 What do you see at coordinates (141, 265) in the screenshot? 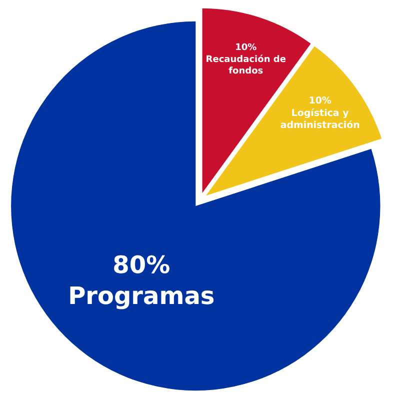
I see `data-label: 80%` at bounding box center [141, 265].